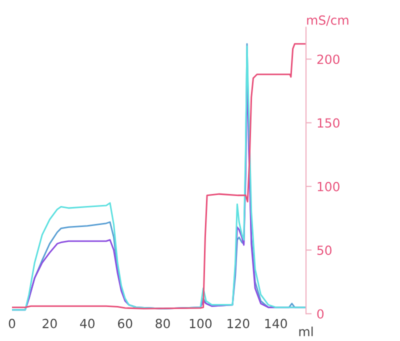 The height and width of the screenshot is (341, 400). I want to click on x-axis-title: ml, so click(306, 331).